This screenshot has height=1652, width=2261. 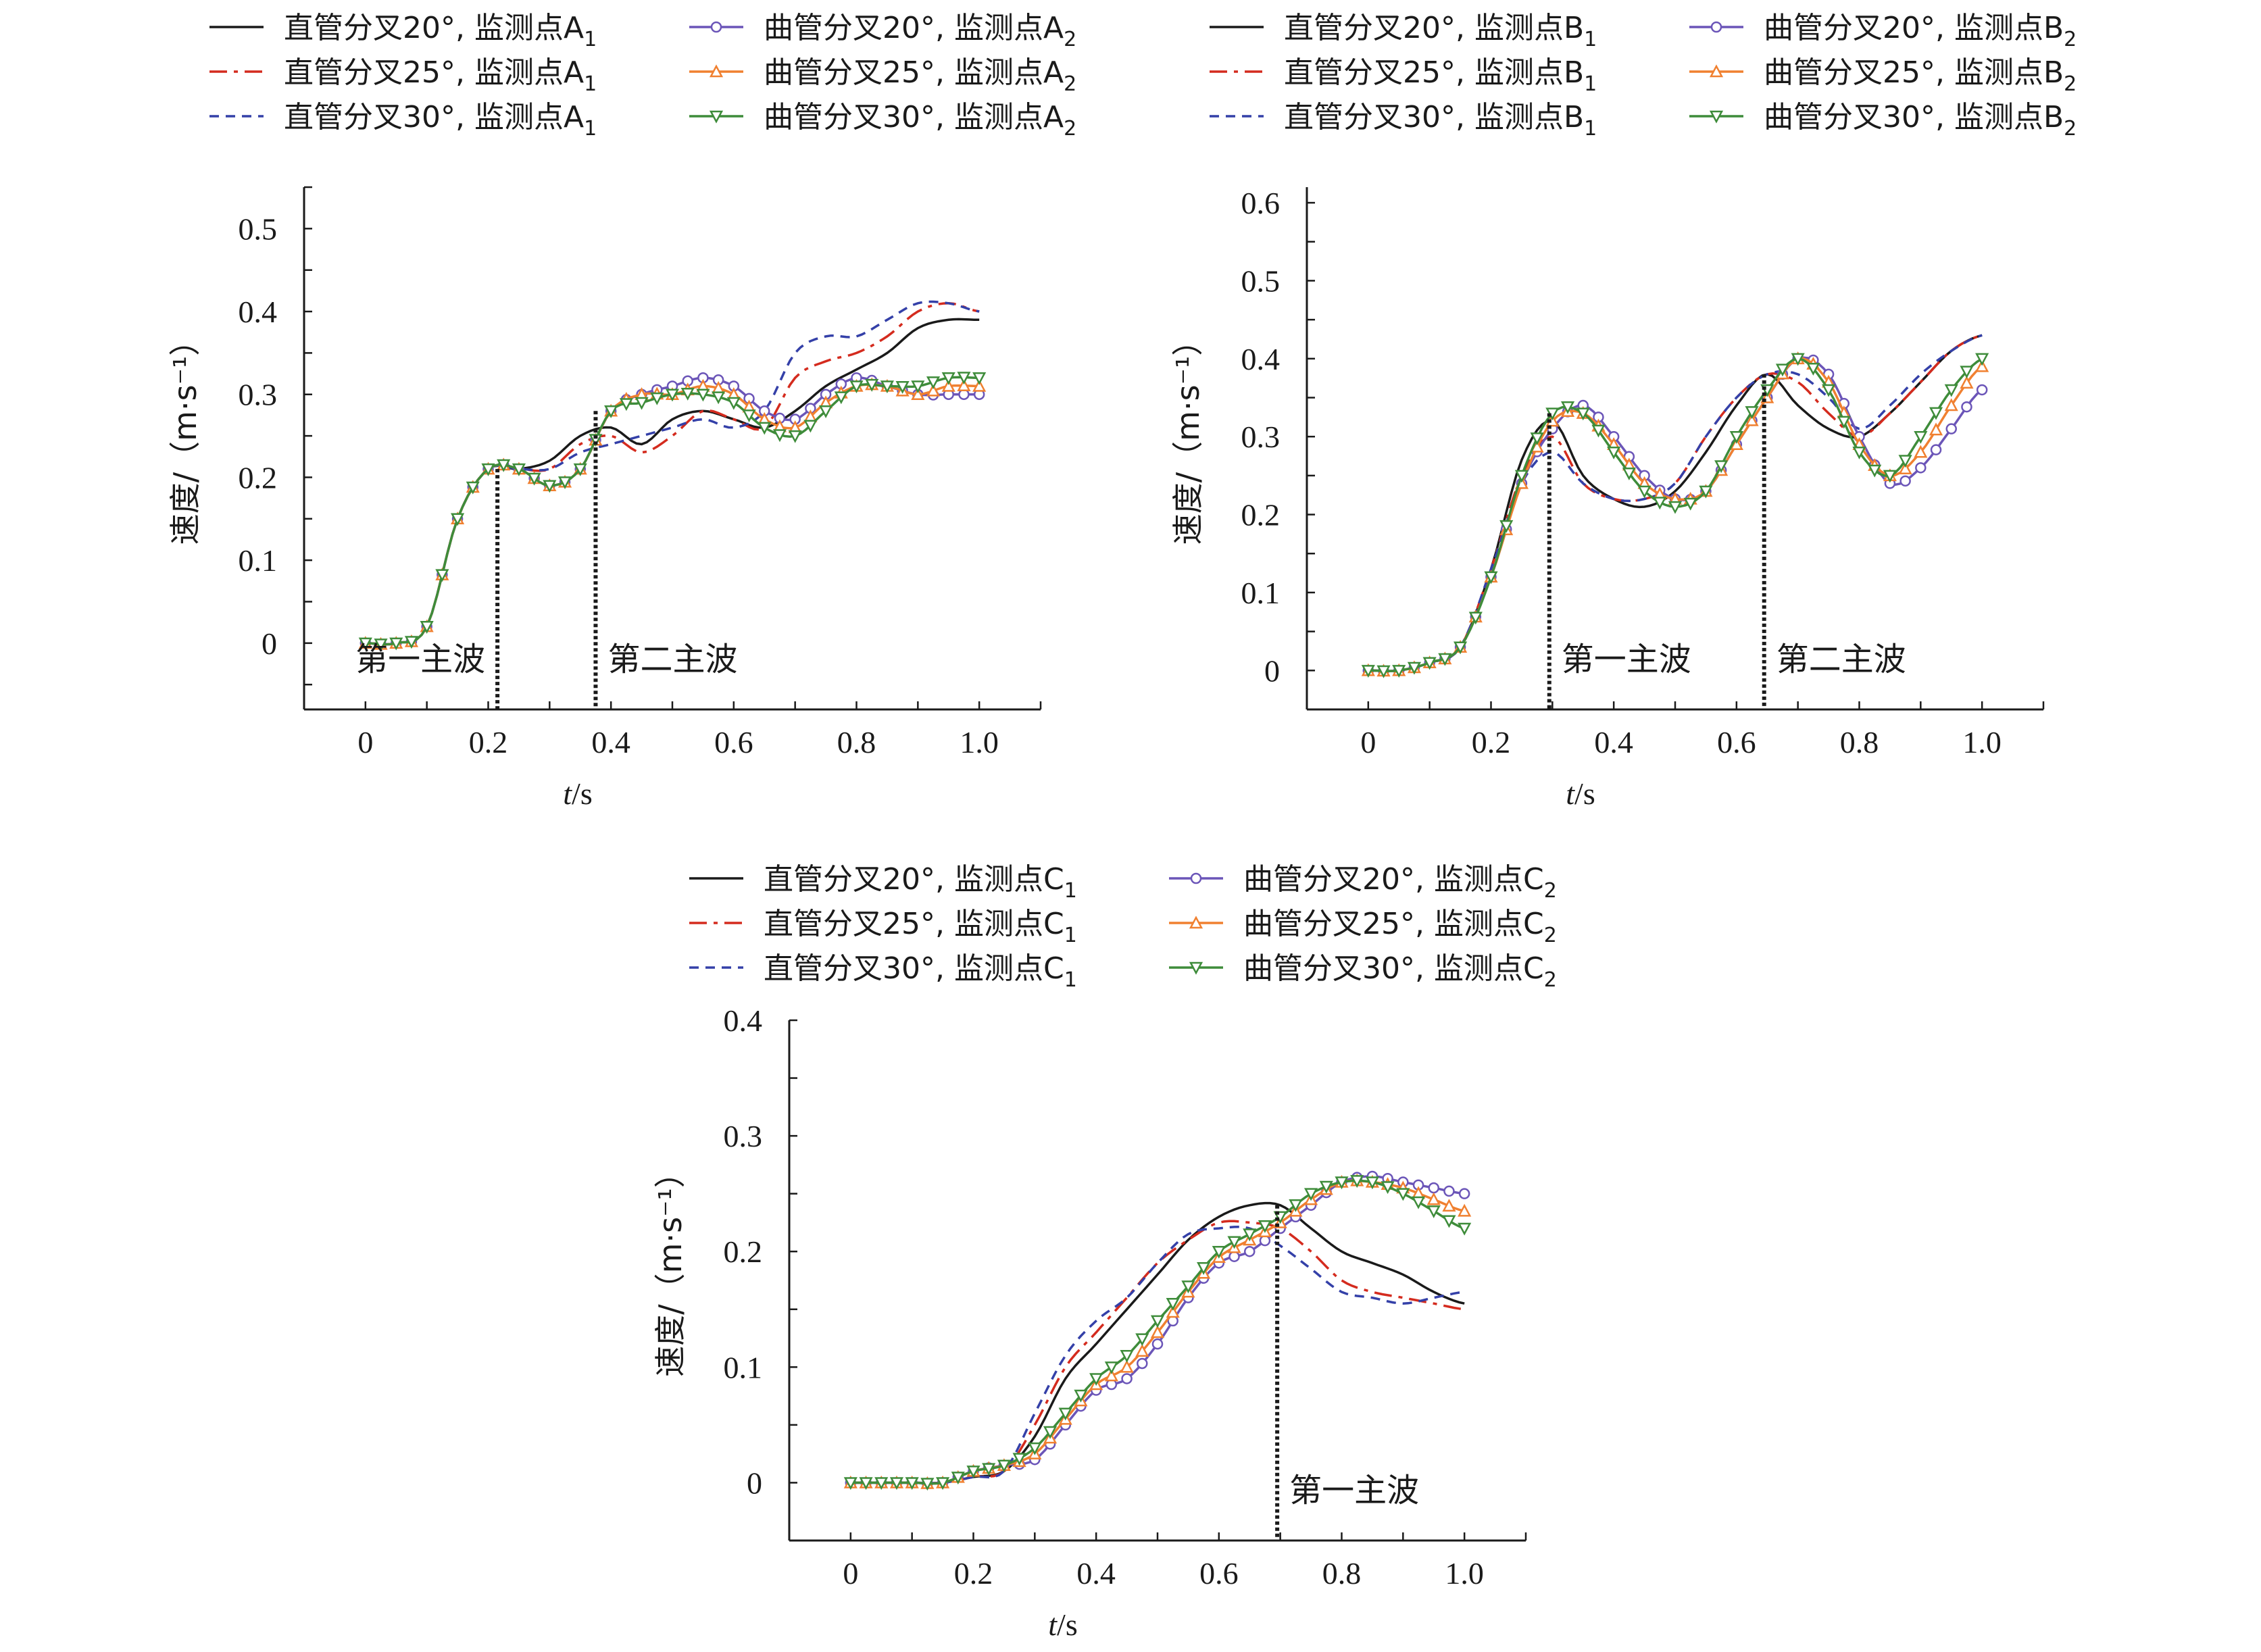 I want to click on y-tick-label: 0.3, so click(x=1261, y=437).